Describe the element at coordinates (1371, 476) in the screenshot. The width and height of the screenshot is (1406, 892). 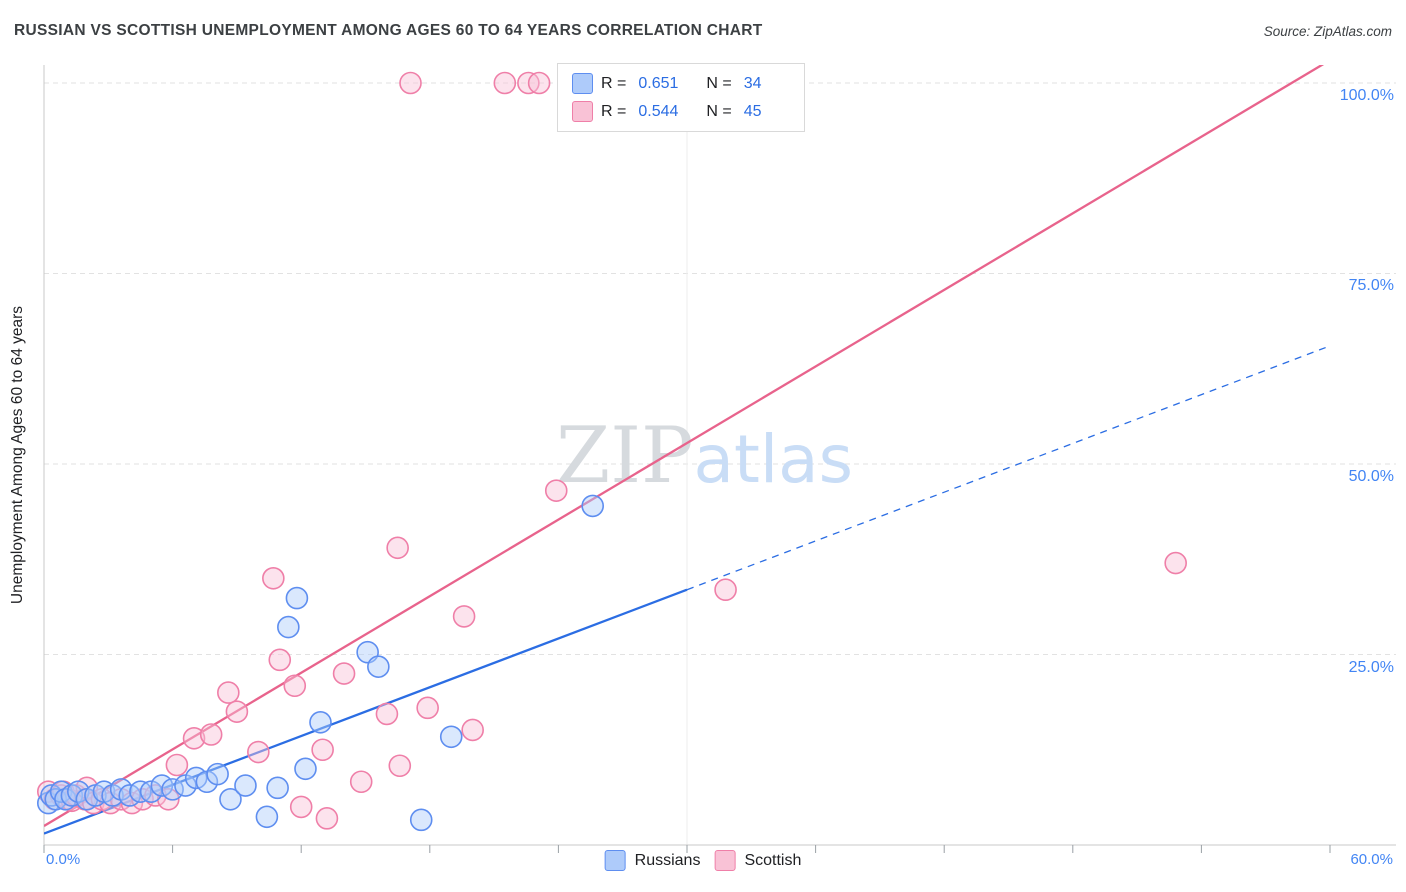
I see `y-tick-label-50: 50.0%` at that location.